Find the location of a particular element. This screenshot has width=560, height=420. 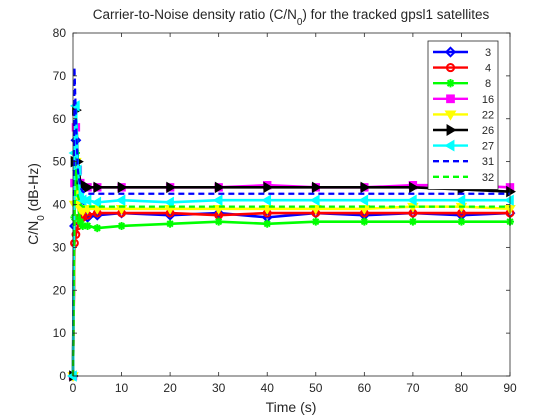

legend-label-32: 32 is located at coordinates (488, 178).